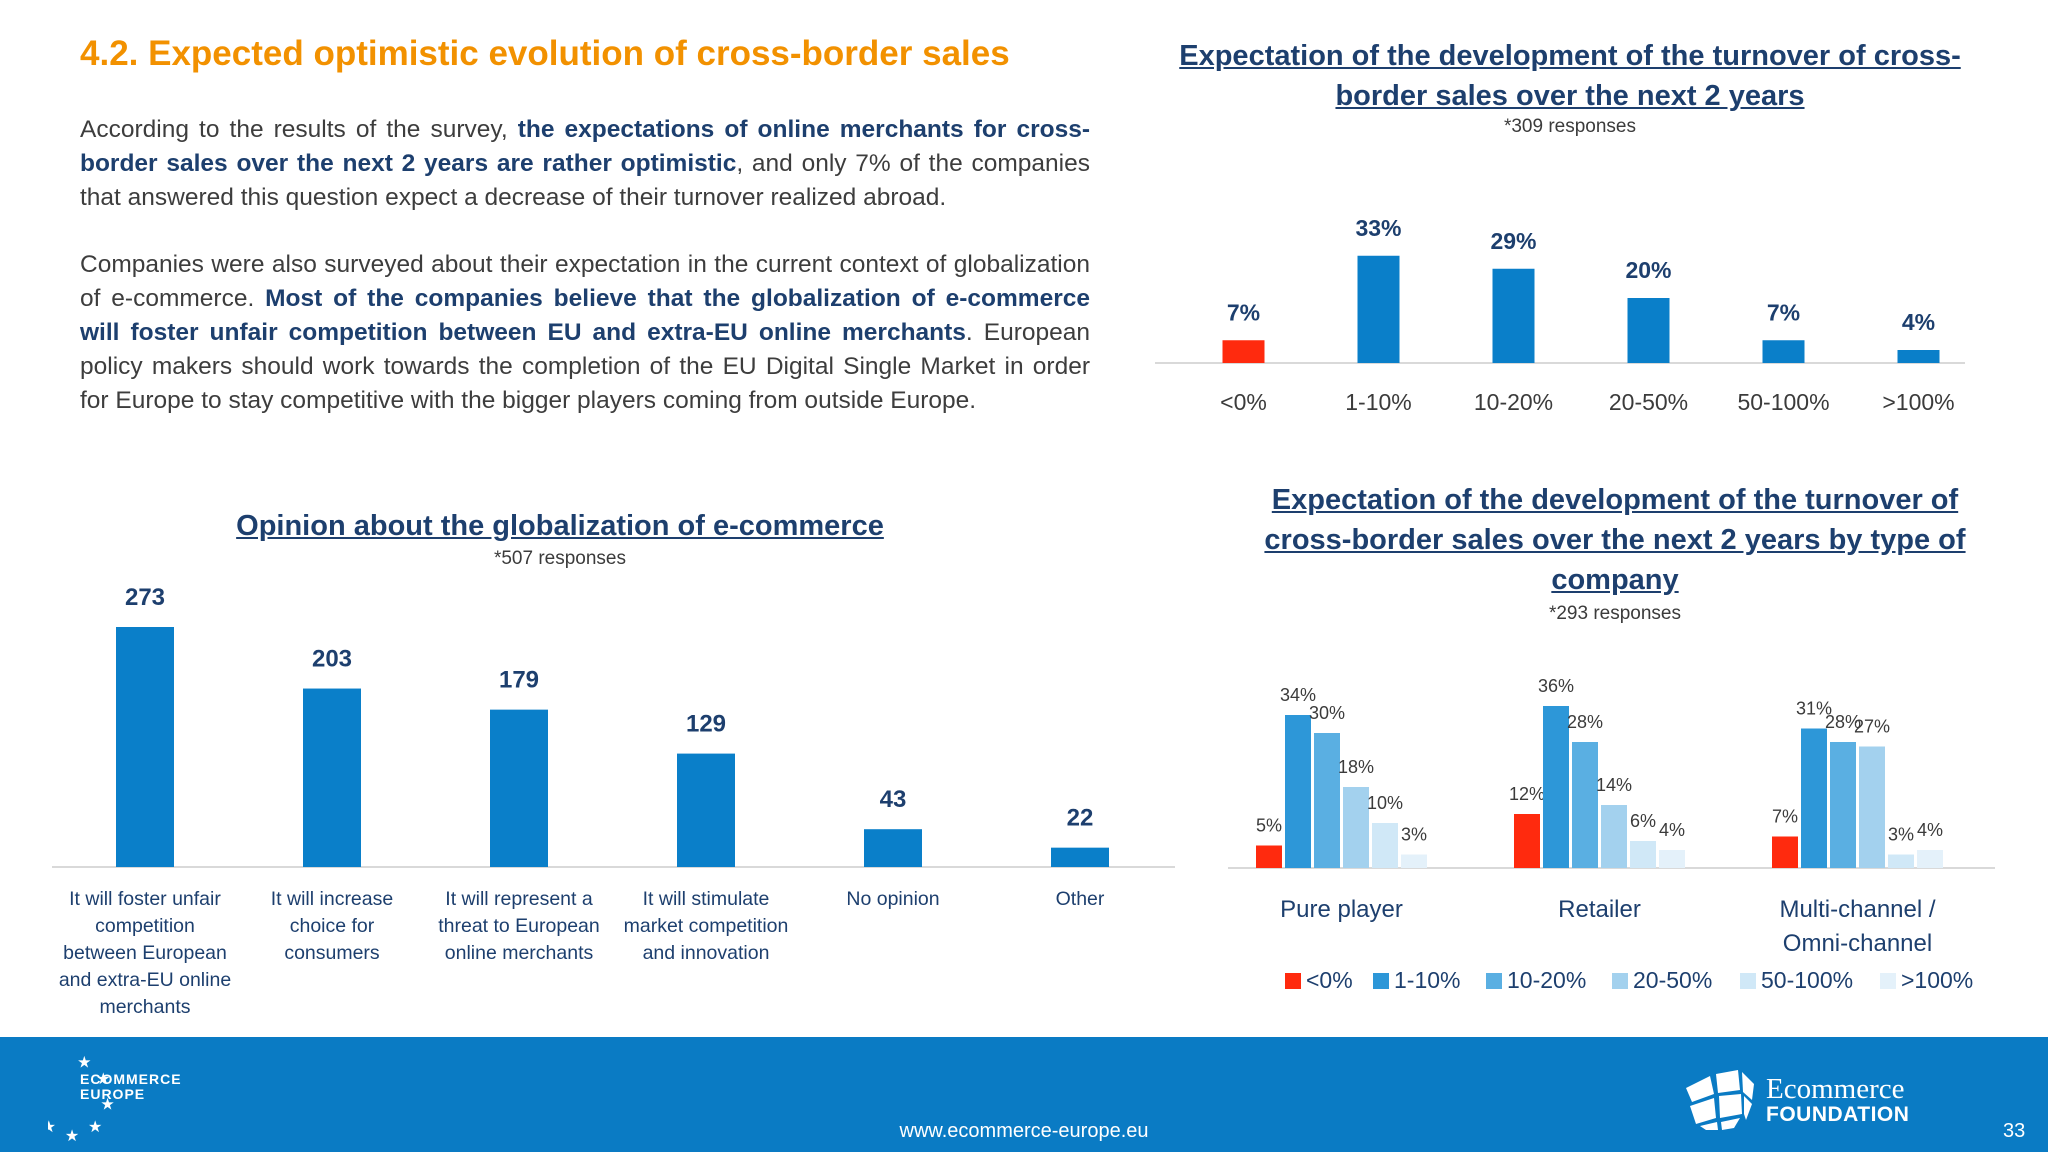  Describe the element at coordinates (1513, 402) in the screenshot. I see `turnover-tick-label: 10-20%` at that location.